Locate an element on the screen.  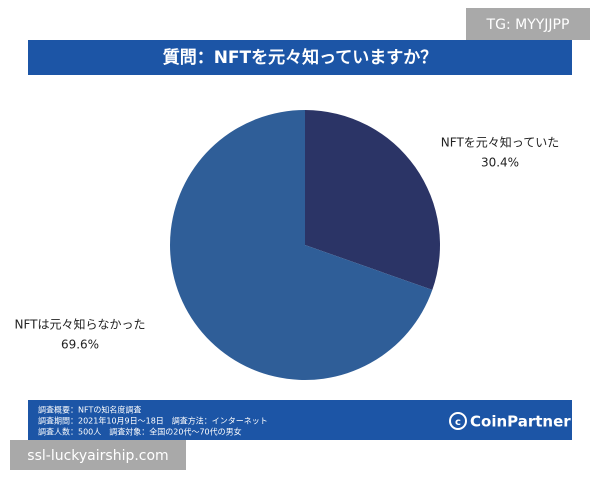
brand-icon is located at coordinates (458, 421).